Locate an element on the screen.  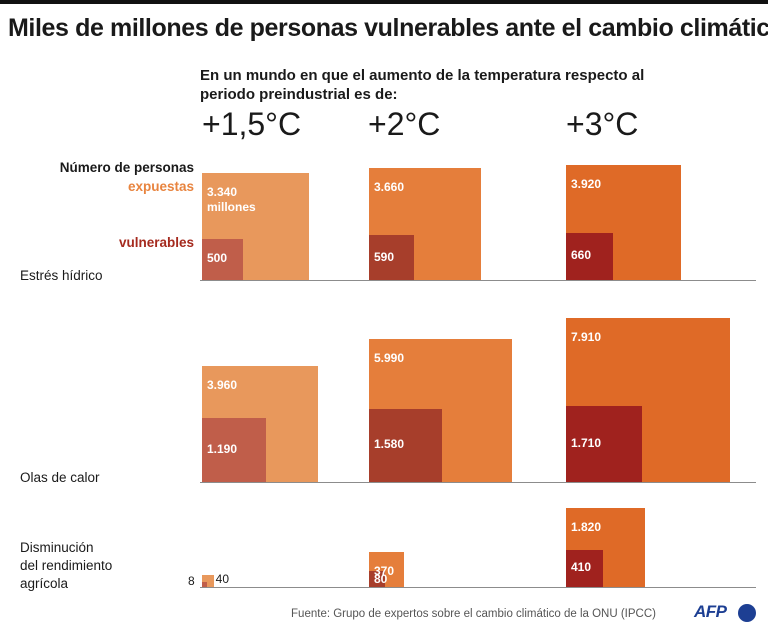
exposed-value-water-stress-3: 3.920 is located at coordinates (586, 183).